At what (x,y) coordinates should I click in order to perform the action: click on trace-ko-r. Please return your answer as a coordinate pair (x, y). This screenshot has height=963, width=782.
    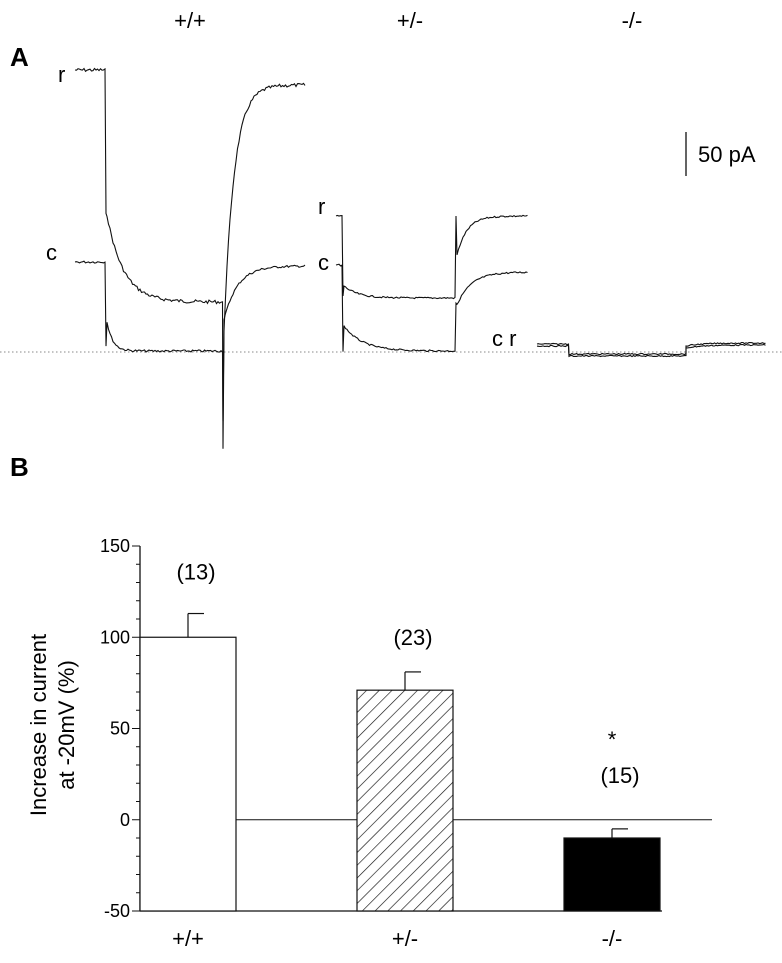
    Looking at the image, I should click on (651, 348).